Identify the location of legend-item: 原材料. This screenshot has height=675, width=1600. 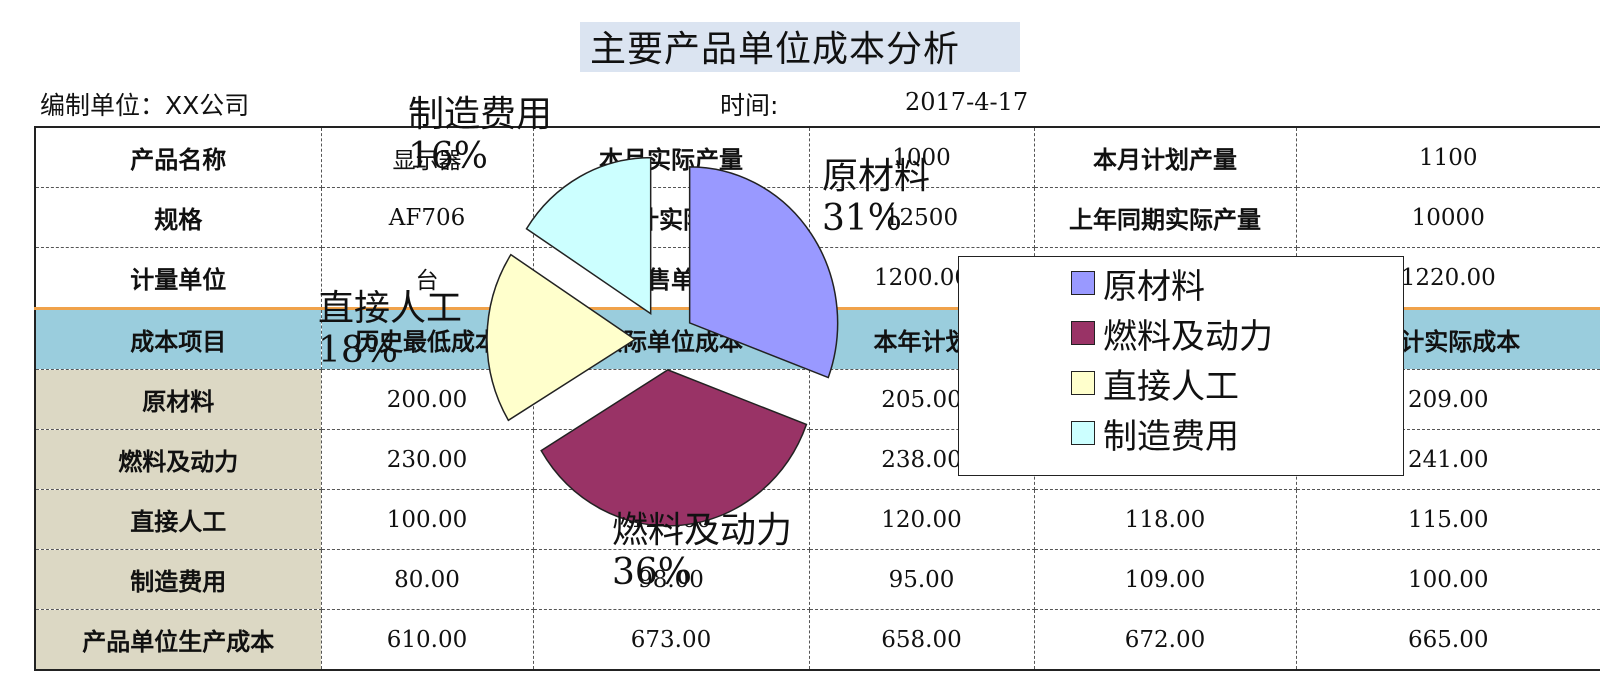
(1138, 284).